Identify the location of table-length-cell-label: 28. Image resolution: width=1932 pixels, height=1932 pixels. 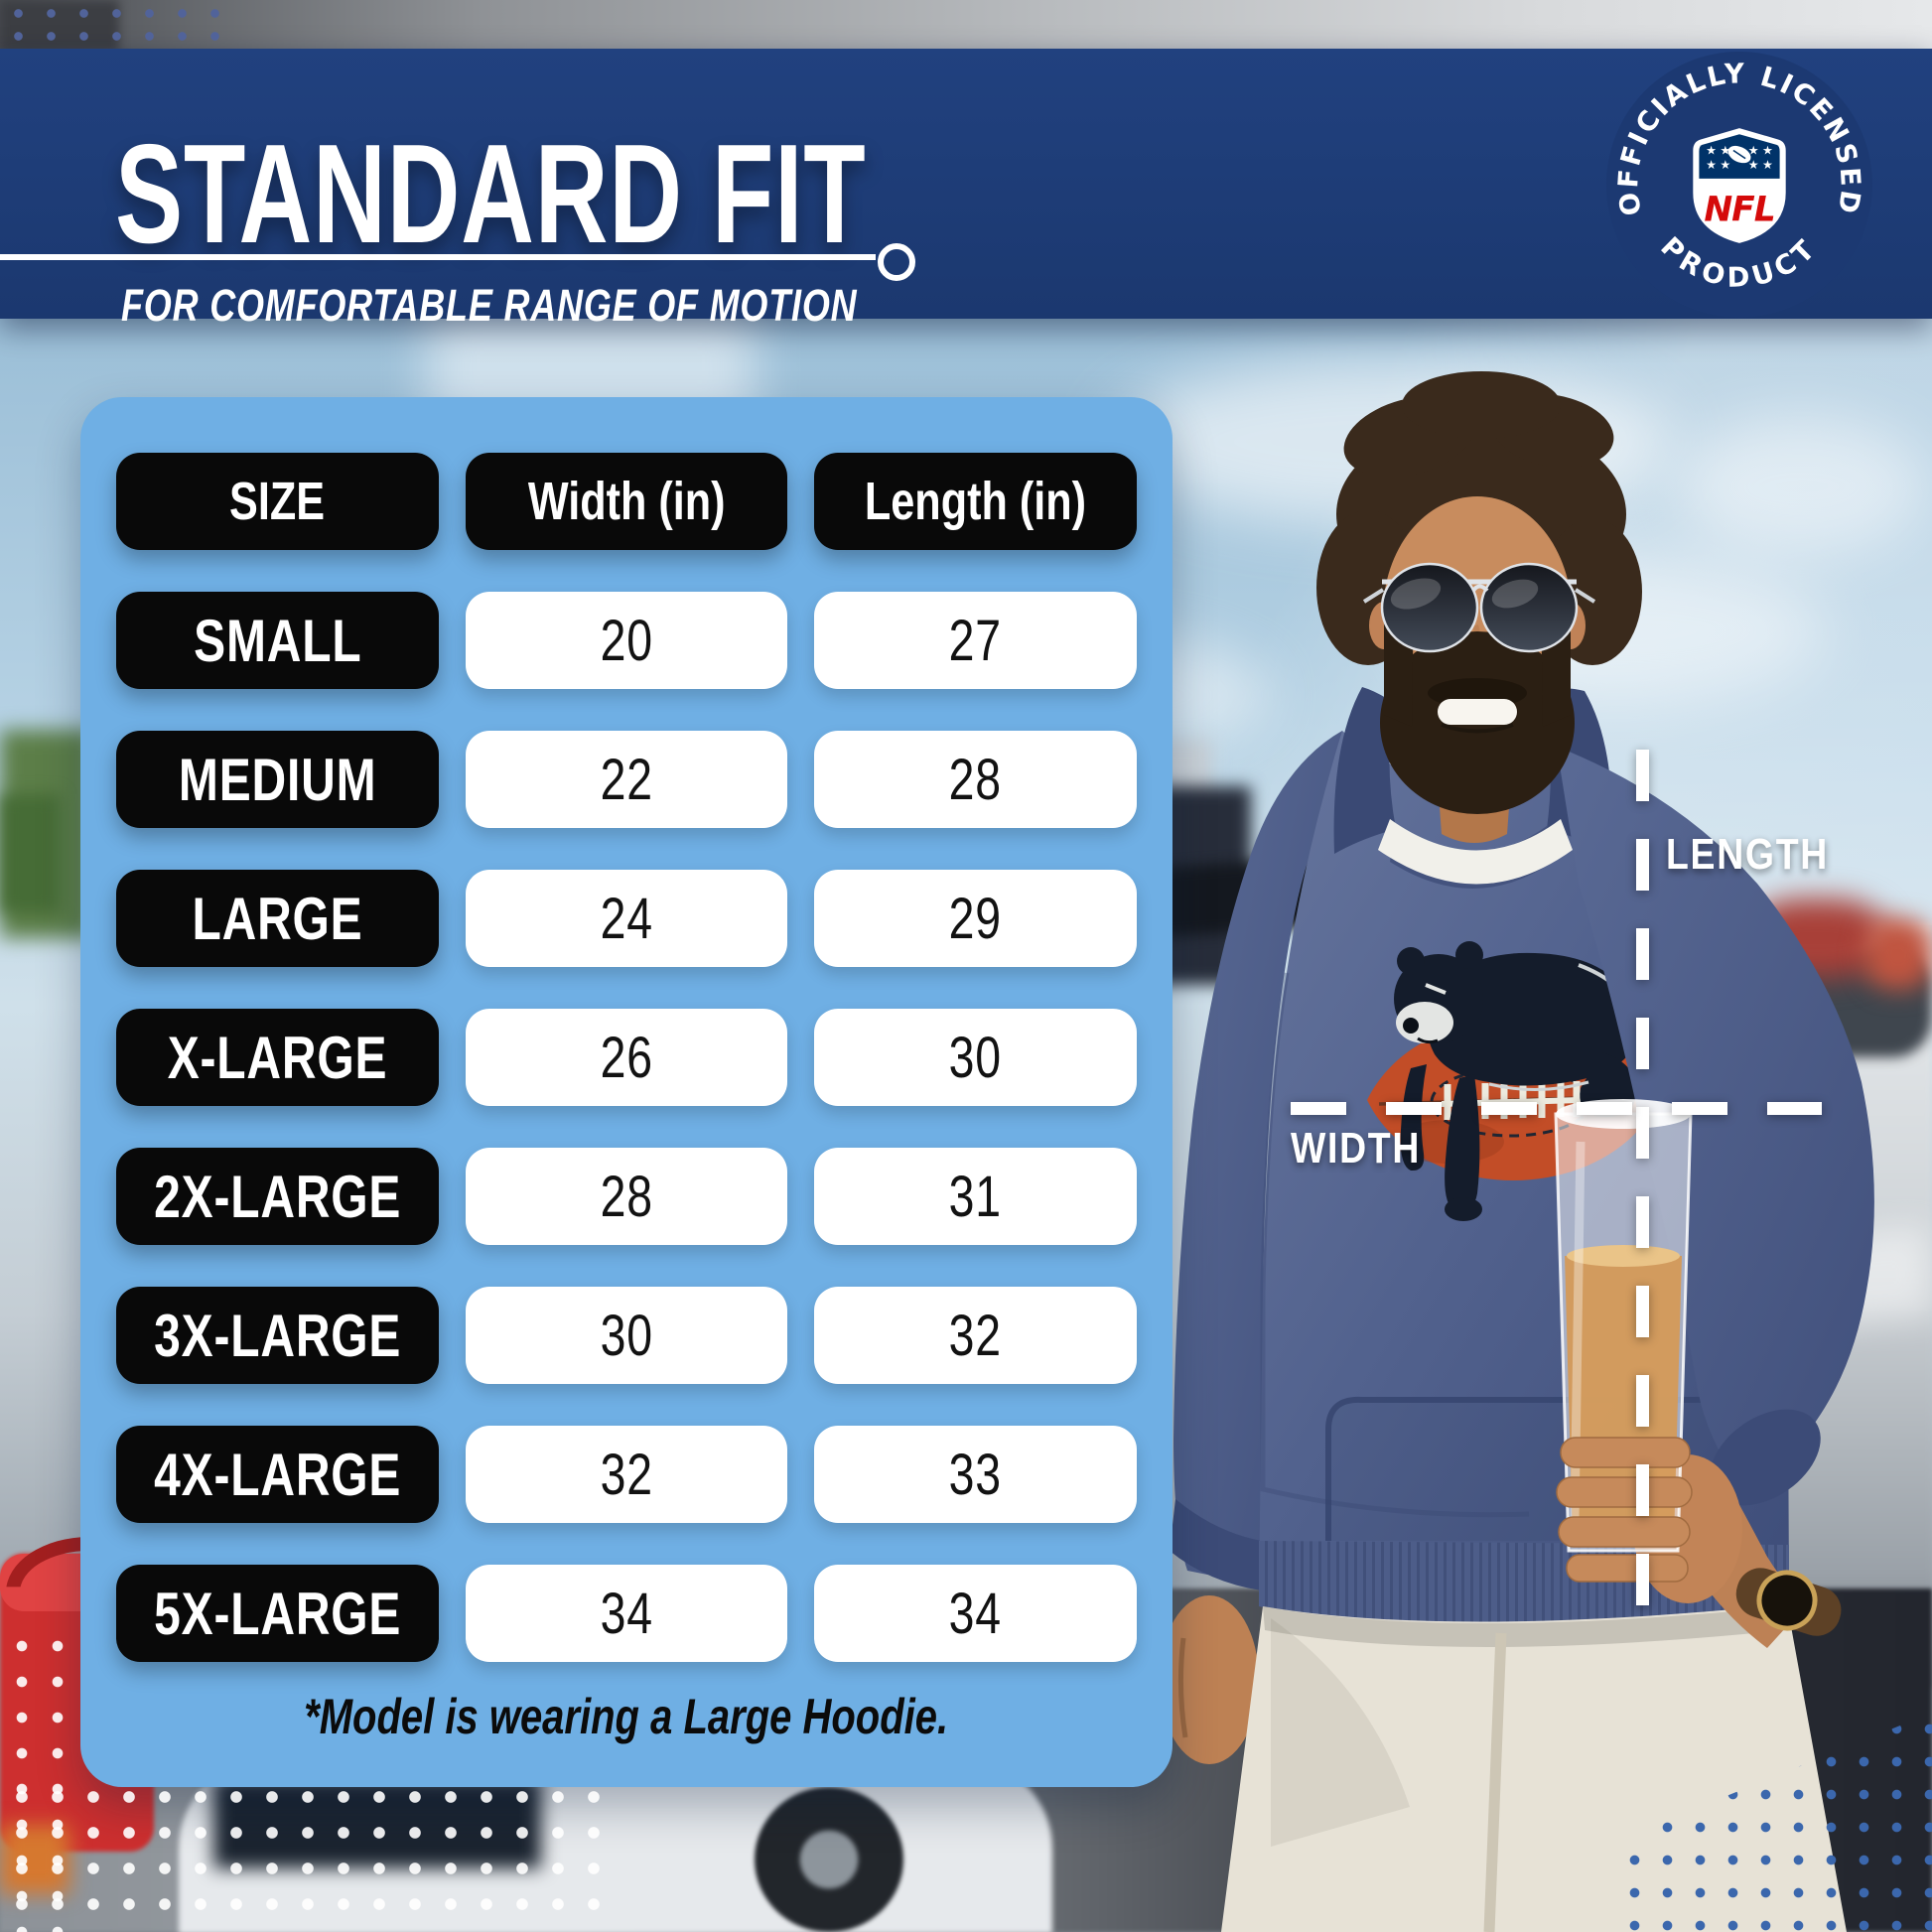
(976, 780).